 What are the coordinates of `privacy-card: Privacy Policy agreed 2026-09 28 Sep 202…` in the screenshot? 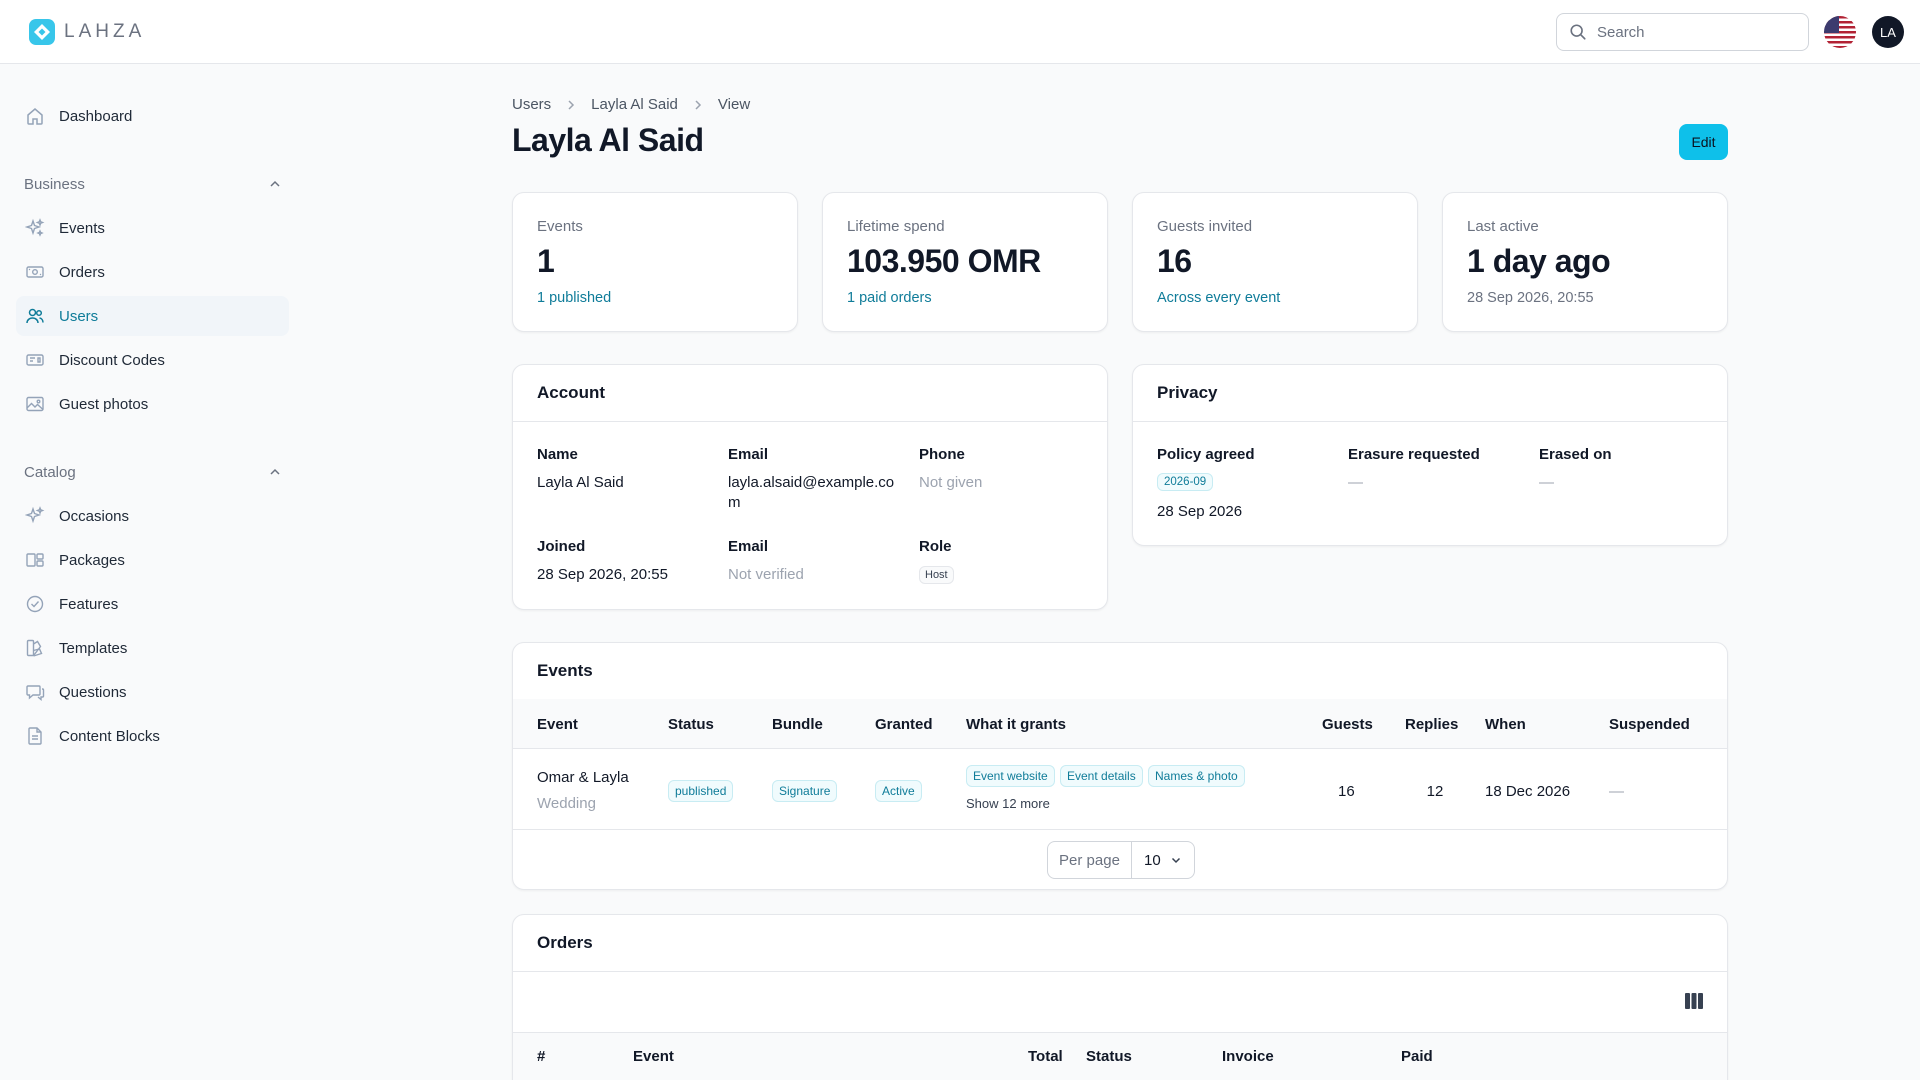 It's located at (1430, 455).